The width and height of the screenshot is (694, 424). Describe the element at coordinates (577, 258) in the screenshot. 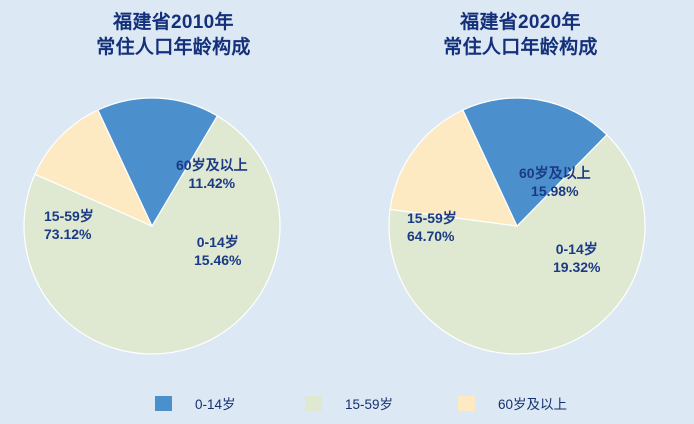

I see `pie-label-0-14-2020: 0-14岁 19.32%` at that location.